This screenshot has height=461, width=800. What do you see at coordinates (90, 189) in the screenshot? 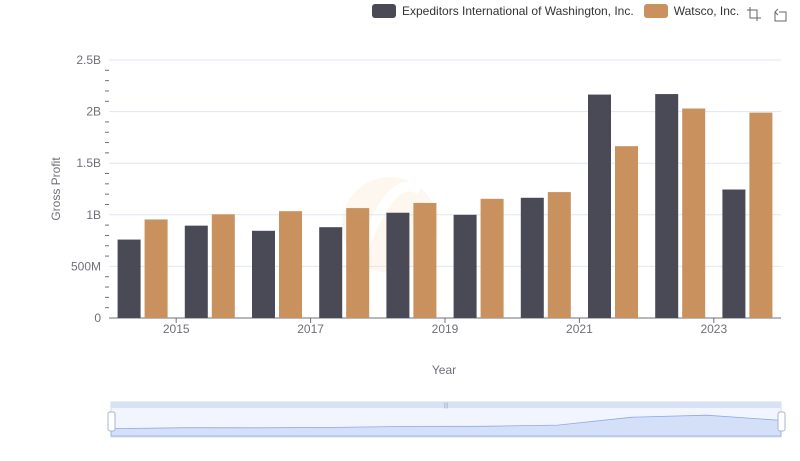
I see `y-axis: 0 500M 1B 1.5B 2B 2.5B` at bounding box center [90, 189].